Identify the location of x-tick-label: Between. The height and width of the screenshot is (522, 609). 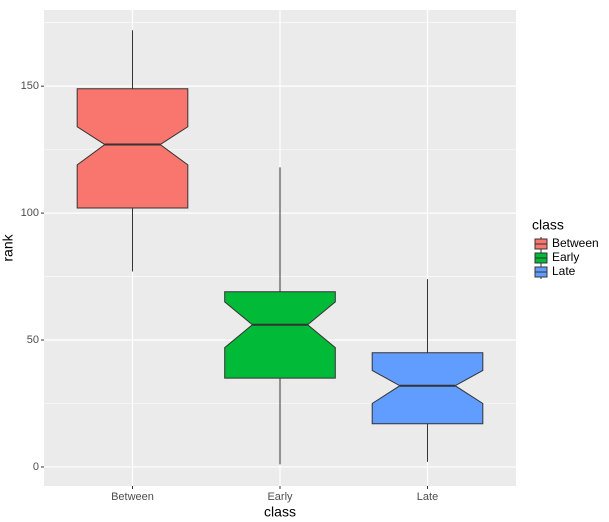
(132, 497).